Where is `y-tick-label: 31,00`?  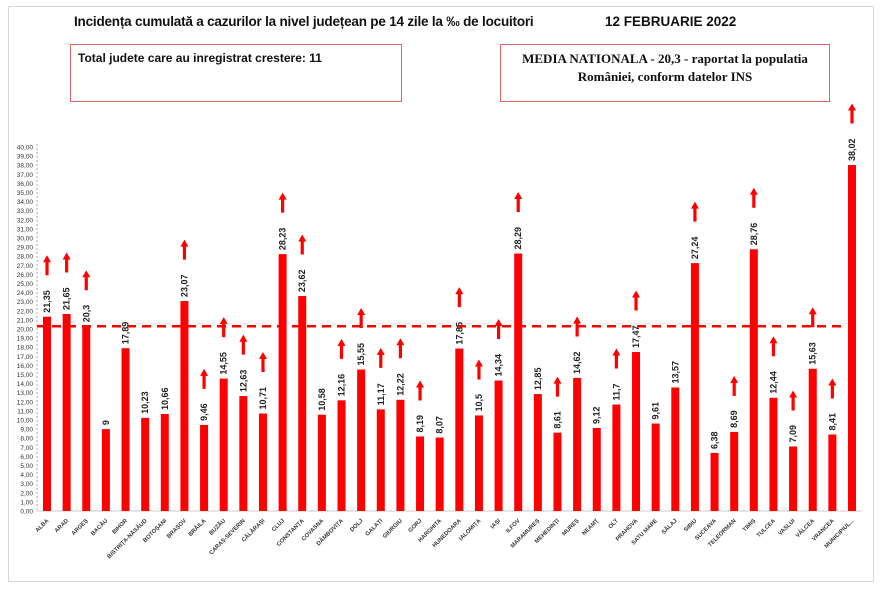 y-tick-label: 31,00 is located at coordinates (25, 229).